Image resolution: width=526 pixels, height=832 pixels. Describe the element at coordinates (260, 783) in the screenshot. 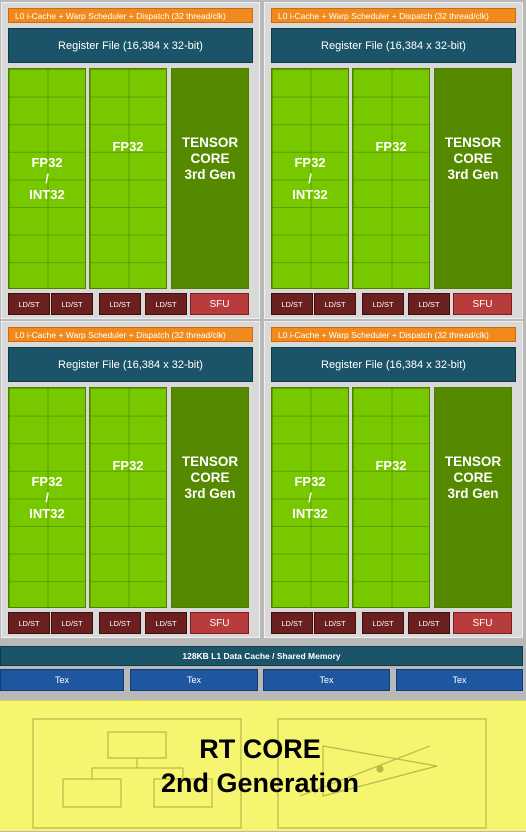

I see `rt-core-subtitle: 2nd Generation` at that location.